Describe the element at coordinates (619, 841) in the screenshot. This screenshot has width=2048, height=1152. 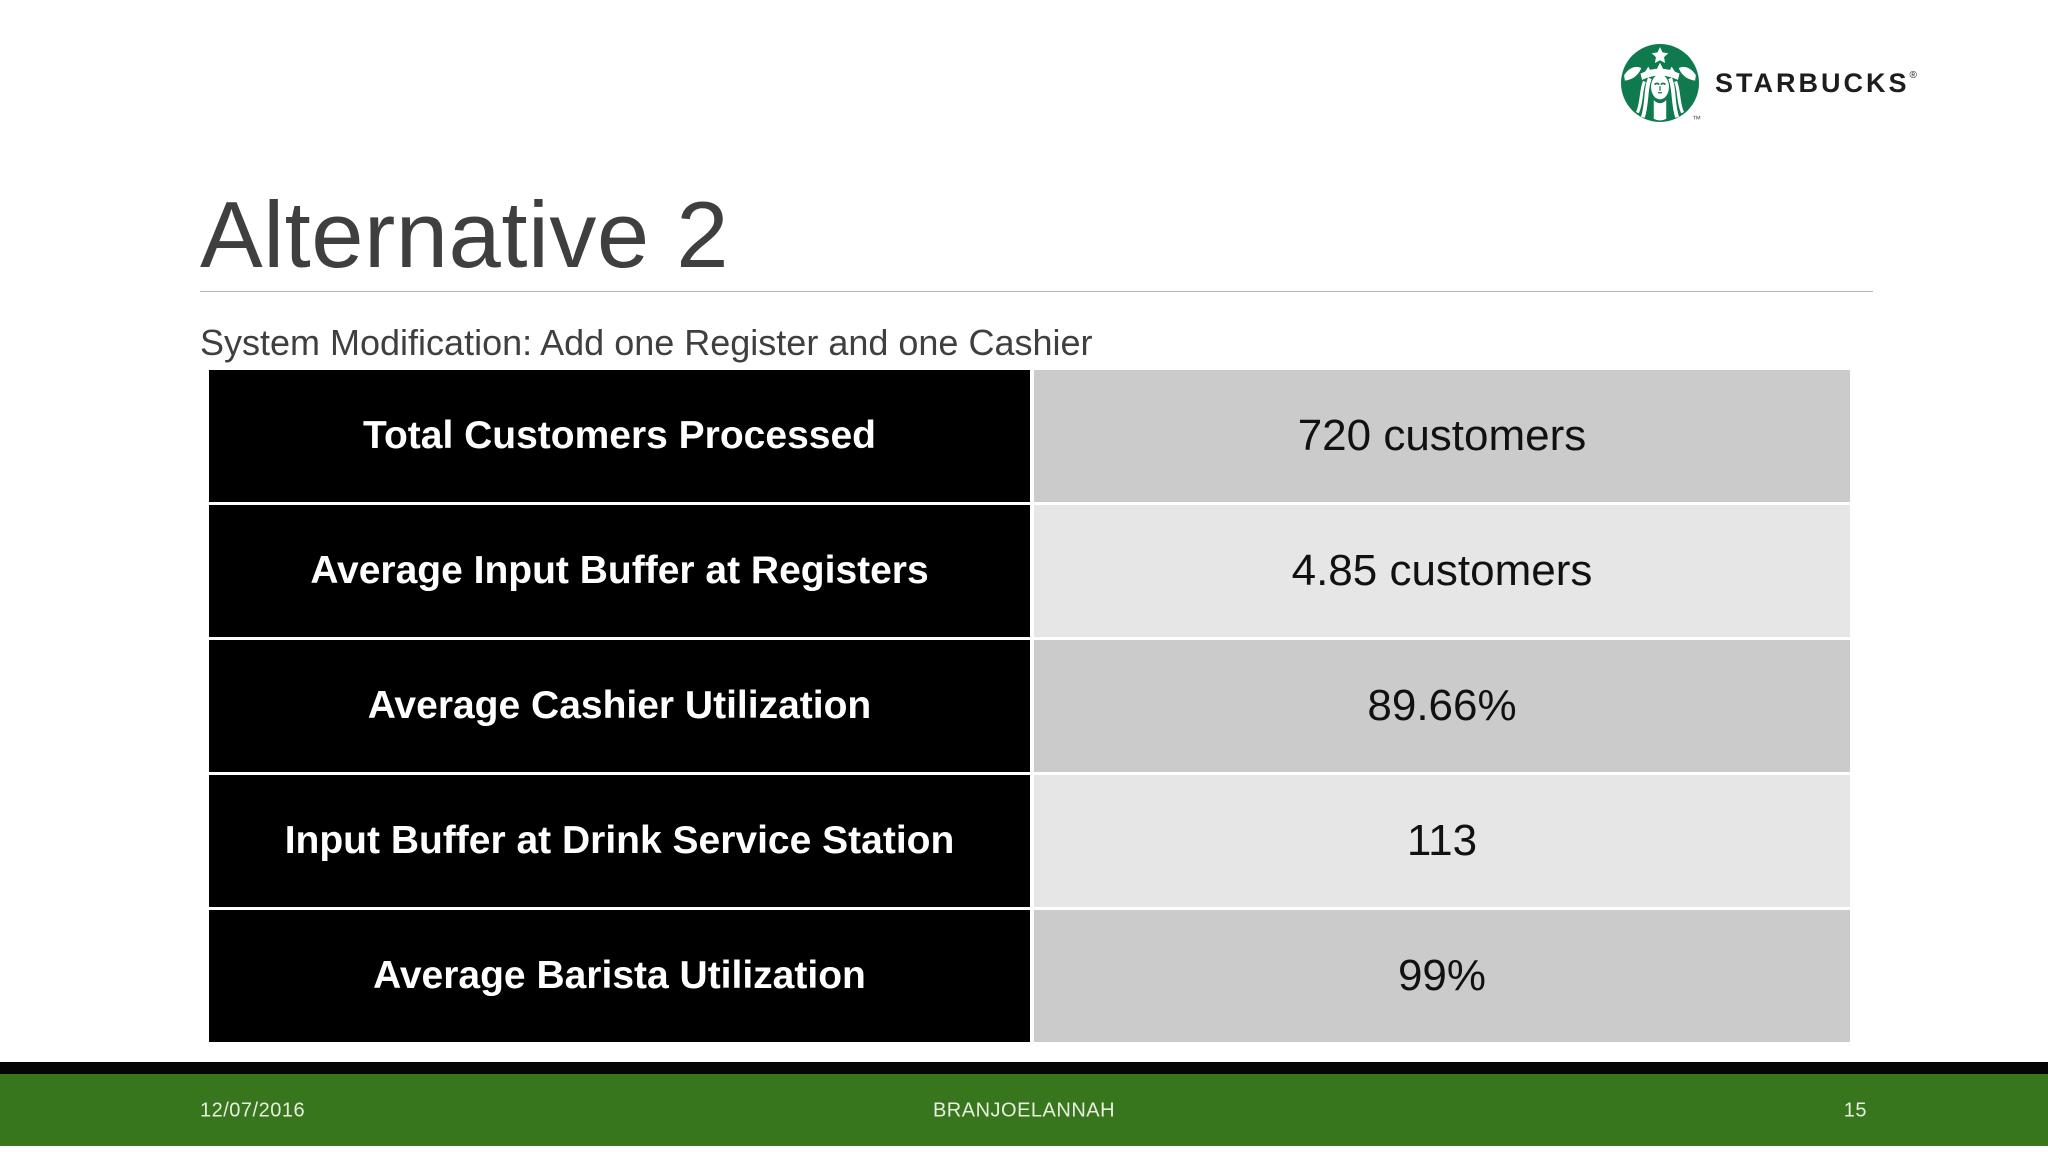
I see `metric-label-cell: Input Buffer at Drink Service Station` at that location.